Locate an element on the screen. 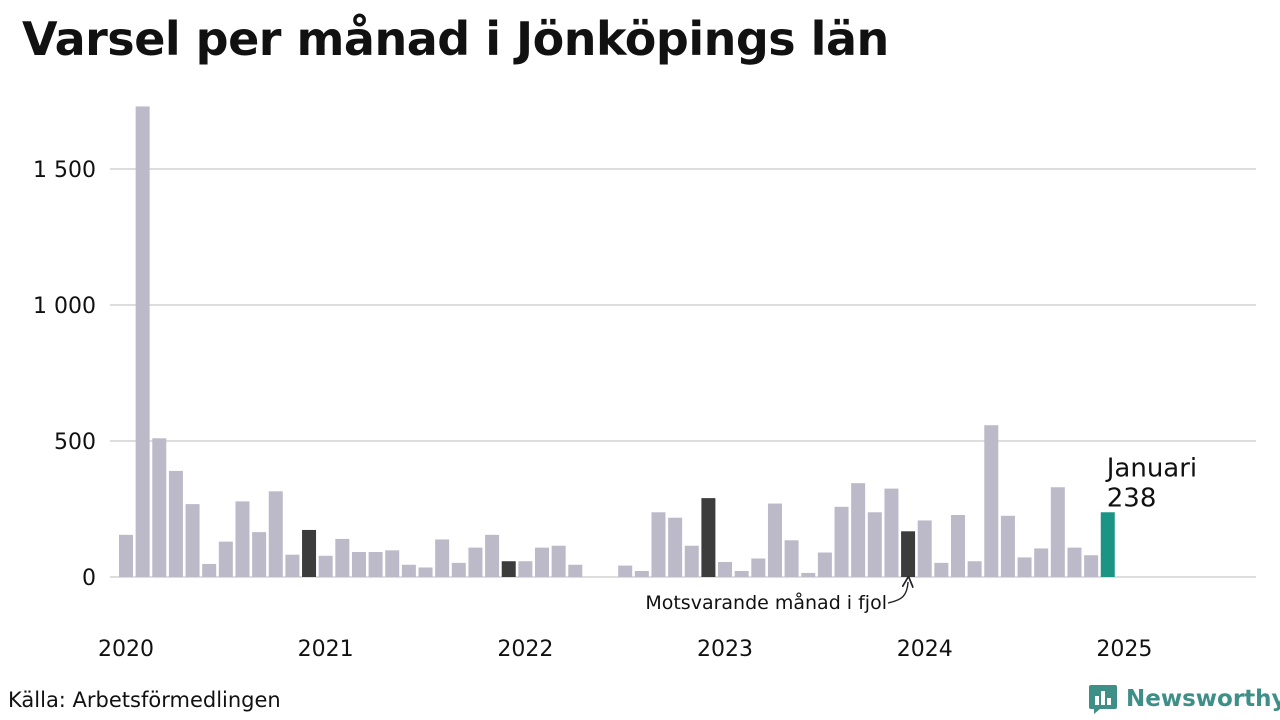 The image size is (1280, 720). y-tick-label: 1 000 is located at coordinates (64, 306).